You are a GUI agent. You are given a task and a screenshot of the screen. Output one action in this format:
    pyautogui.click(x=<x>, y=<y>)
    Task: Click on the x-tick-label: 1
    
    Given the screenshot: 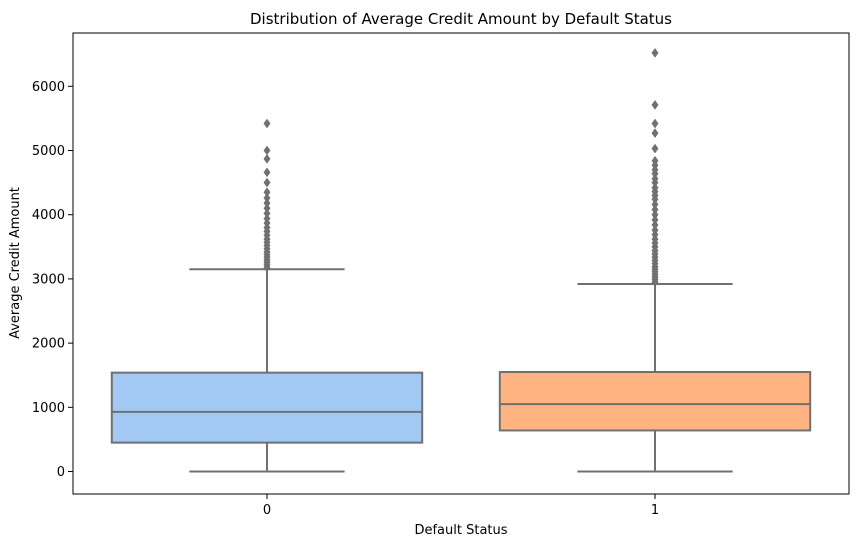 What is the action you would take?
    pyautogui.click(x=655, y=510)
    